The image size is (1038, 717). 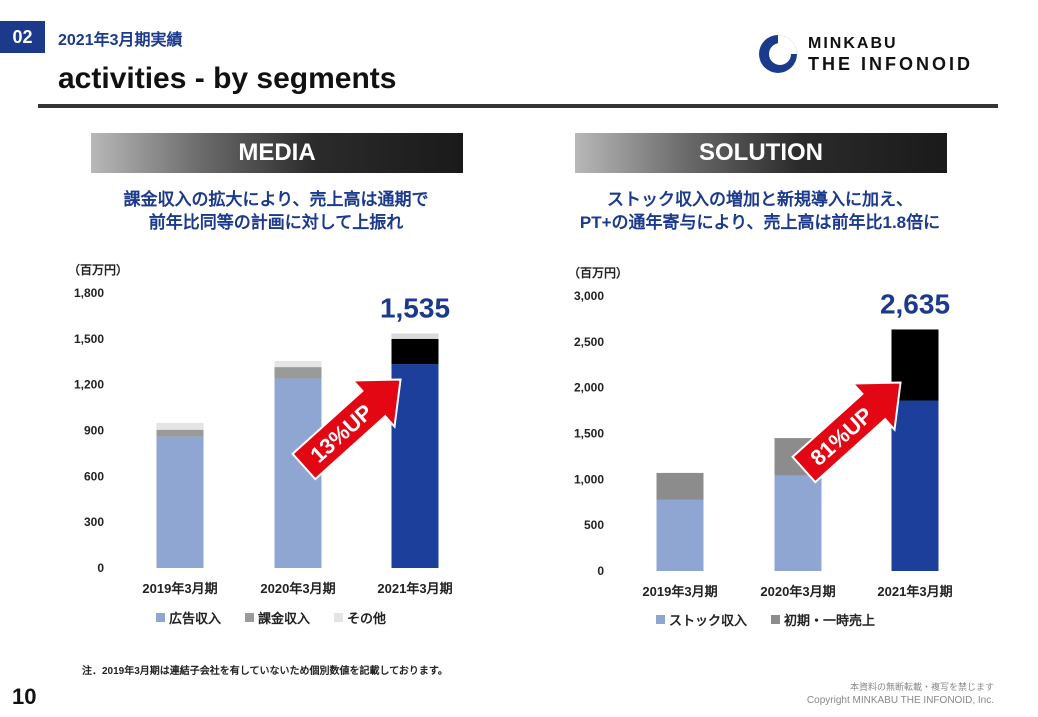 I want to click on legend-item-ad-revenue: 広告収入, so click(x=188, y=617).